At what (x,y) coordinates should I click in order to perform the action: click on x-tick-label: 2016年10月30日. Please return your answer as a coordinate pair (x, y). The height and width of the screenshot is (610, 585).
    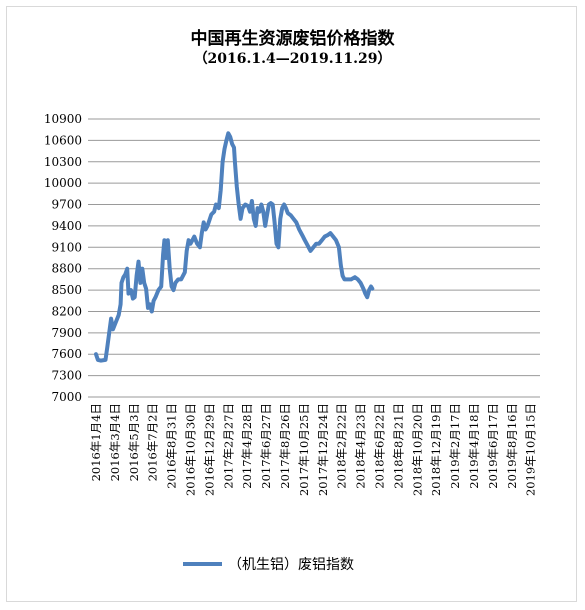
    Looking at the image, I should click on (191, 449).